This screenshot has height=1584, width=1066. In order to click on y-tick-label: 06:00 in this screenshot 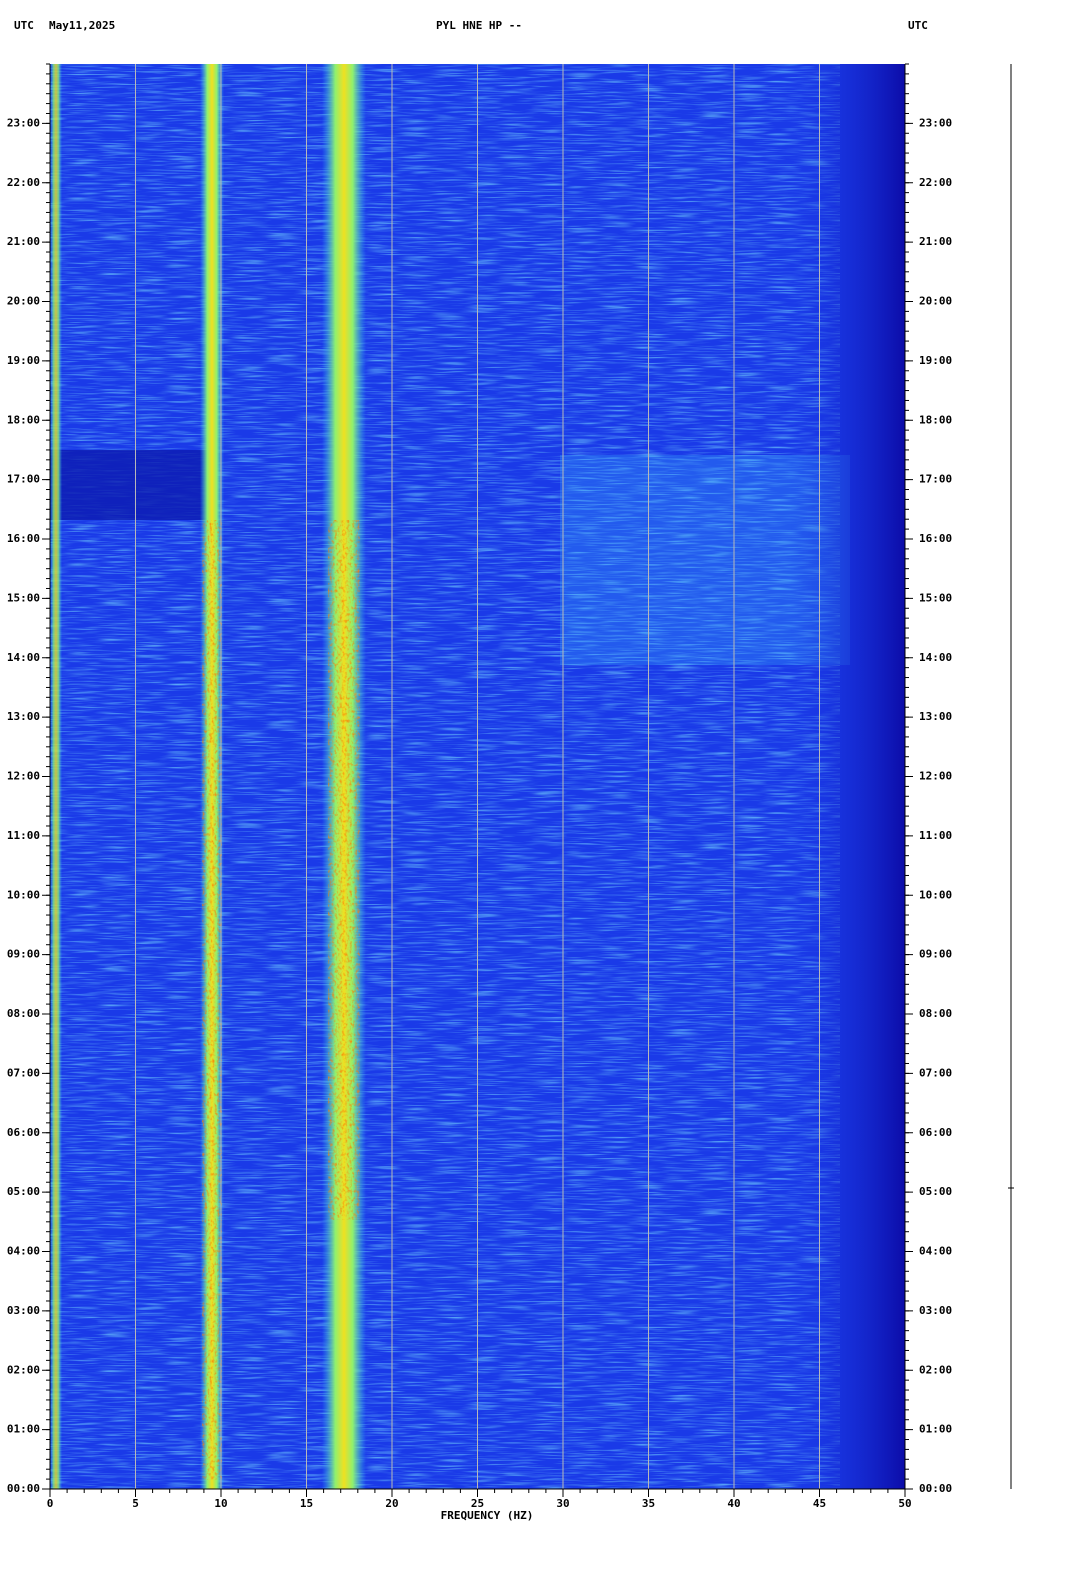, I will do `click(23, 1132)`.